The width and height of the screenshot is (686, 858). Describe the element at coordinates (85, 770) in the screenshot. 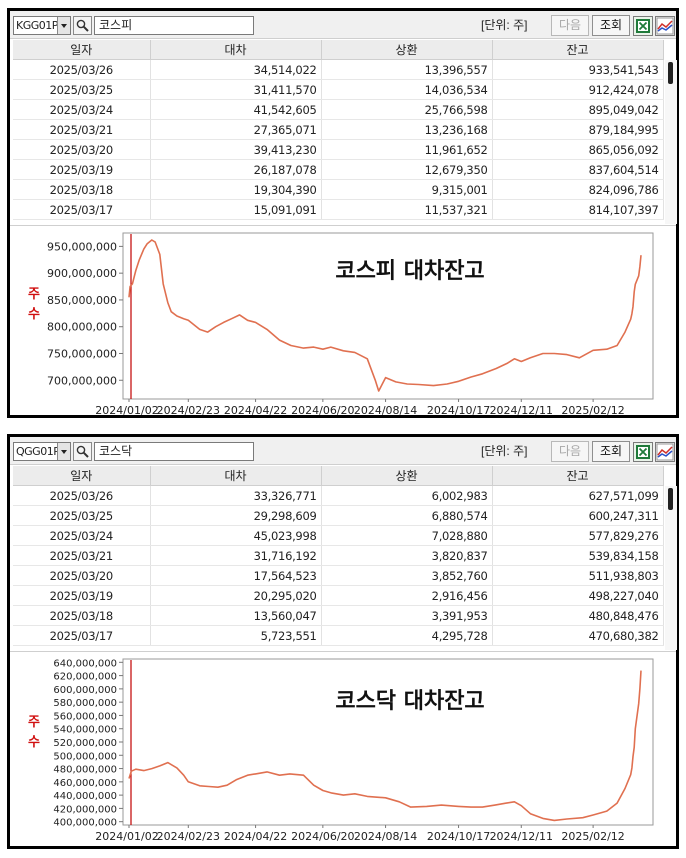

I see `y-tick-label: 480,000,000` at that location.